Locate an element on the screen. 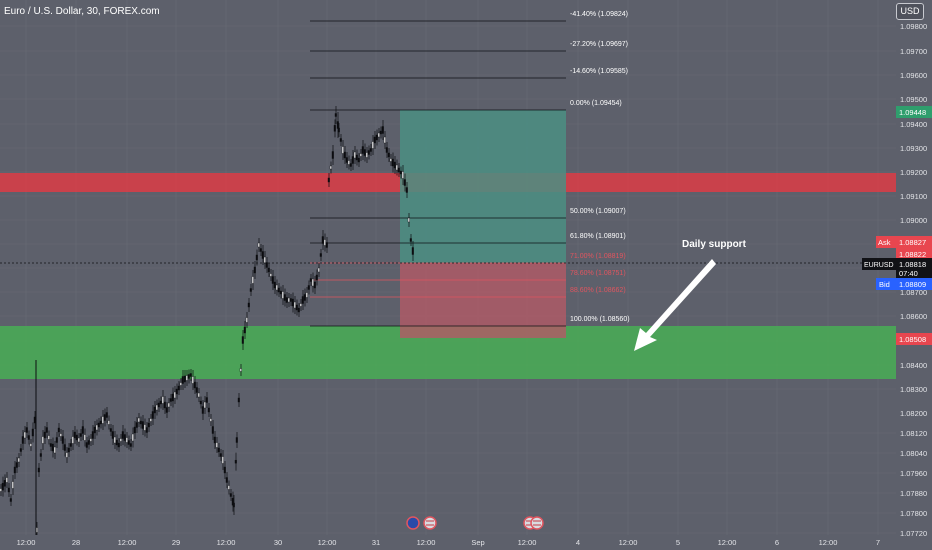 This screenshot has width=932, height=550. price-tick: 1.07960 is located at coordinates (913, 473).